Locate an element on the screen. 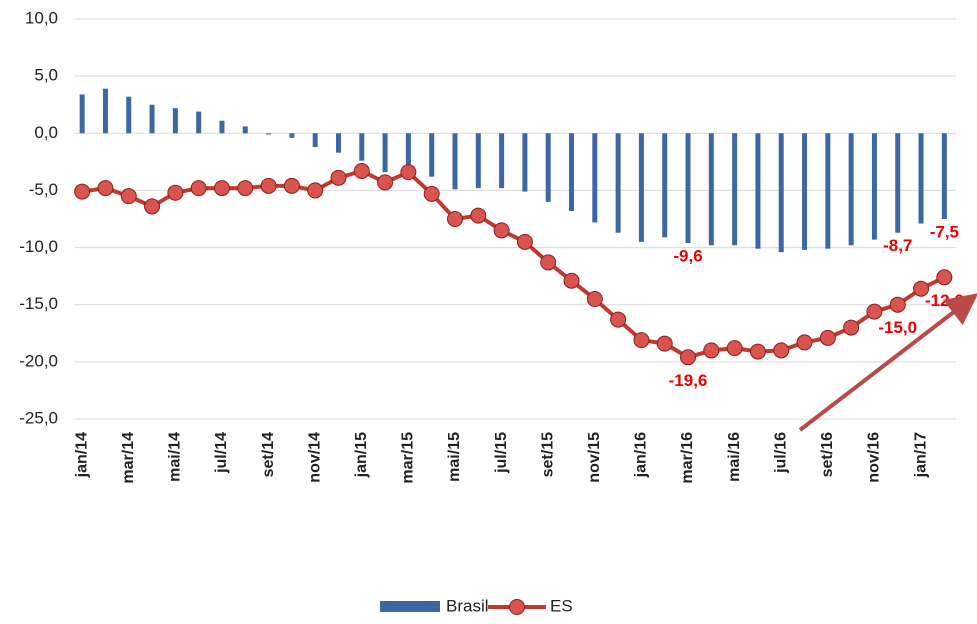  legend-label: Brasil is located at coordinates (467, 605).